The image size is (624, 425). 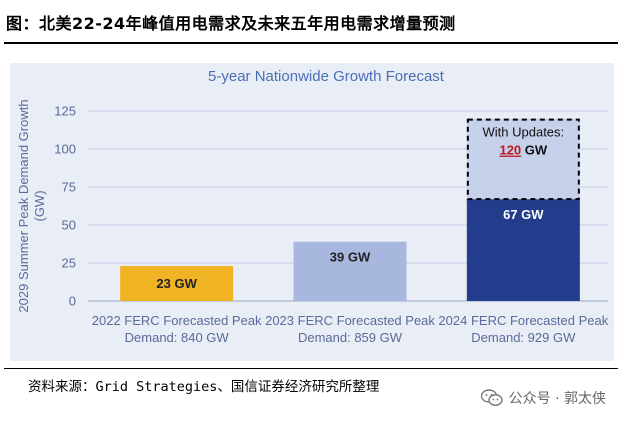 What do you see at coordinates (69, 225) in the screenshot?
I see `y-tick-label: 50` at bounding box center [69, 225].